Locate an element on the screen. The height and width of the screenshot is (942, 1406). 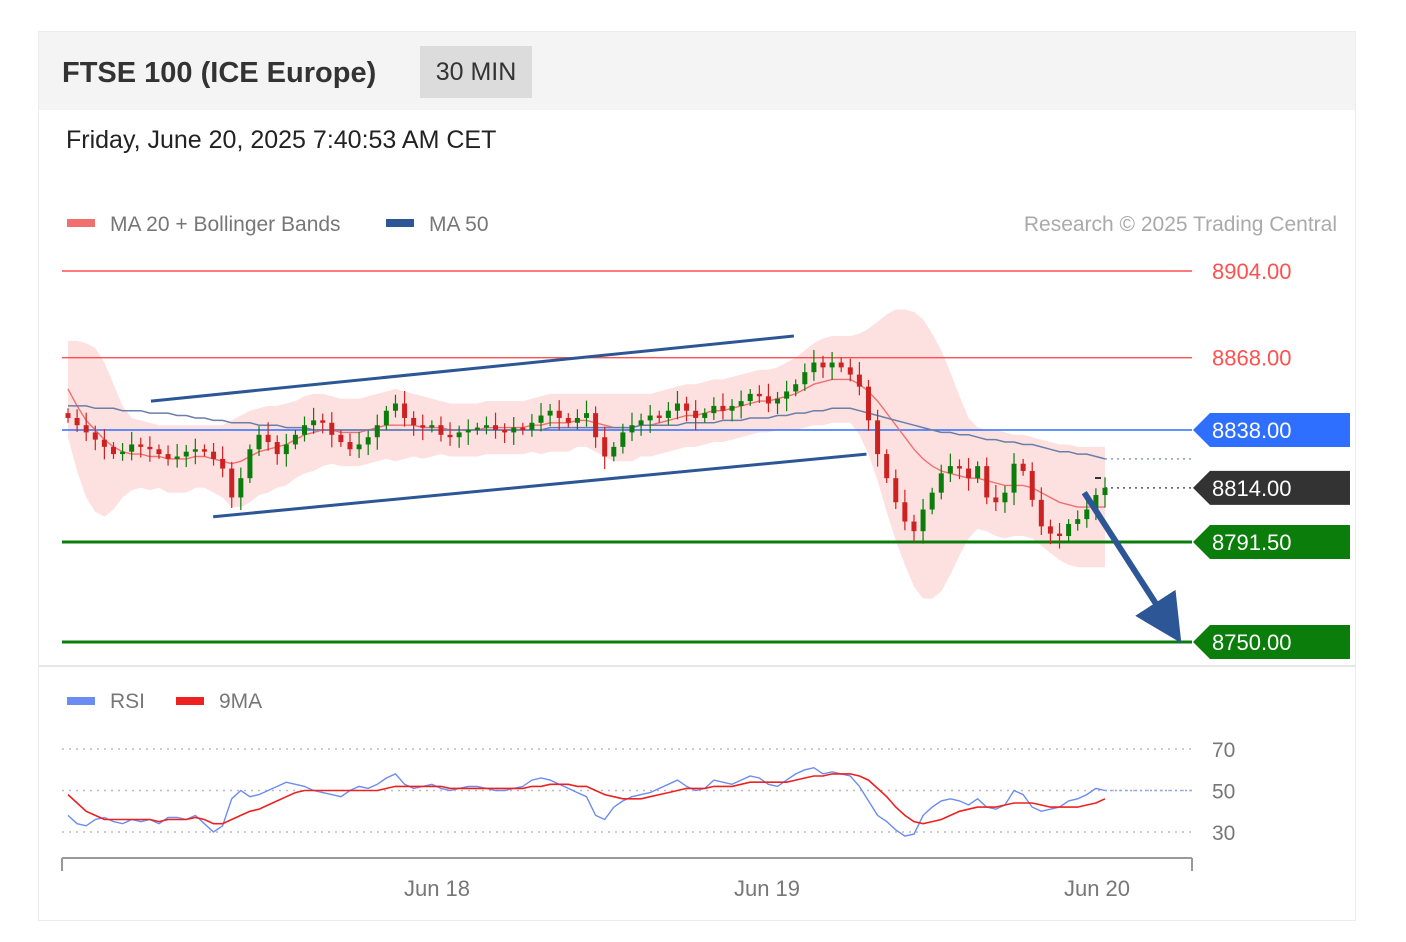
channel-lower-line is located at coordinates (540, 485).